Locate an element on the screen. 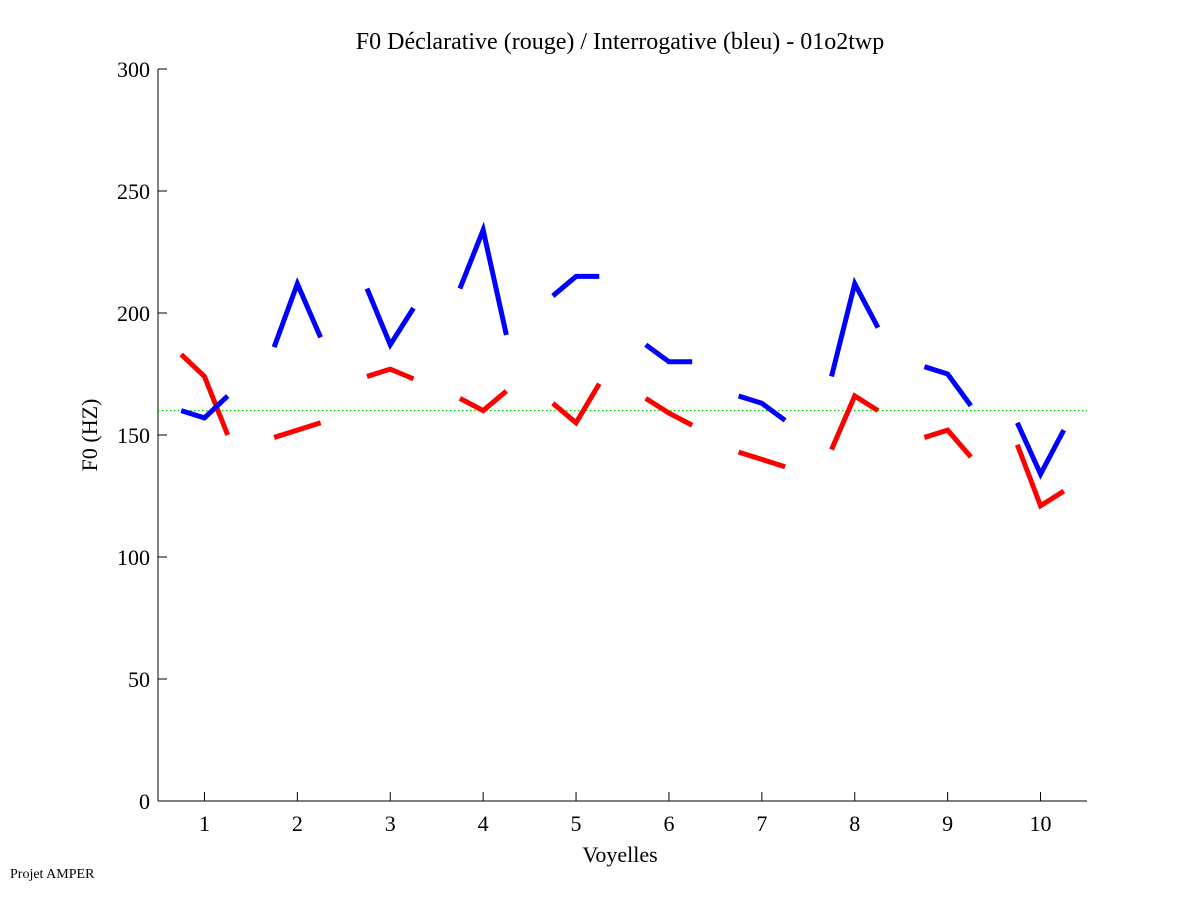 The width and height of the screenshot is (1201, 901). y-tick-label: 150 is located at coordinates (133, 435).